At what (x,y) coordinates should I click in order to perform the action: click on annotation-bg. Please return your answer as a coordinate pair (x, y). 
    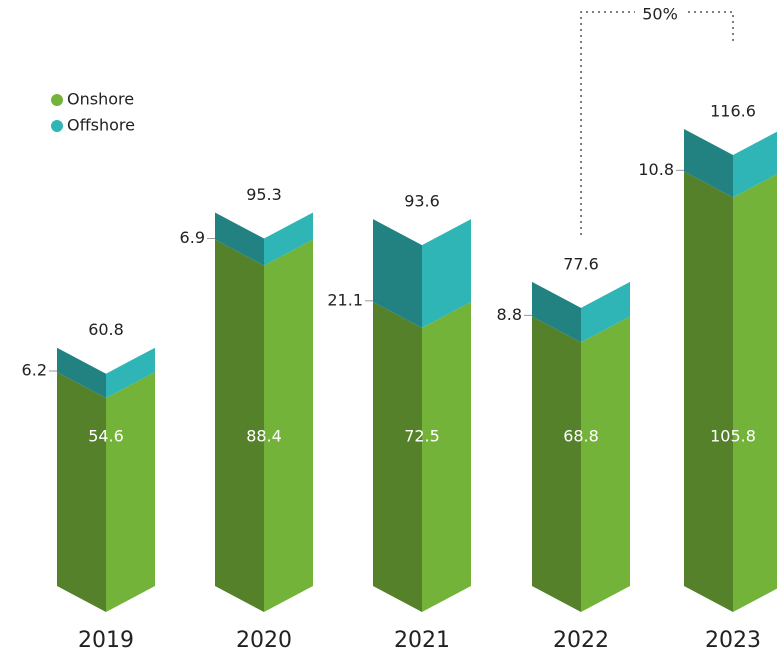
    Looking at the image, I should click on (660, 14).